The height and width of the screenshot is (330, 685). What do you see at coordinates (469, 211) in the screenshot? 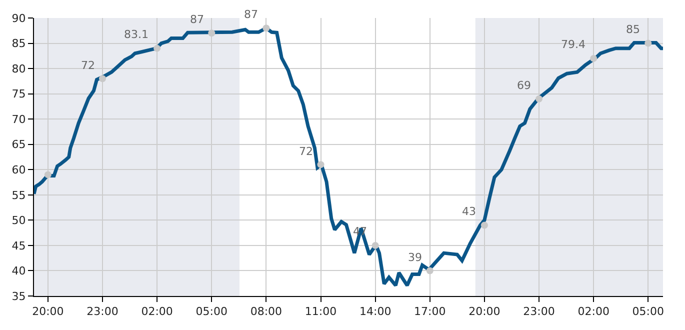
I see `annotation: 43` at bounding box center [469, 211].